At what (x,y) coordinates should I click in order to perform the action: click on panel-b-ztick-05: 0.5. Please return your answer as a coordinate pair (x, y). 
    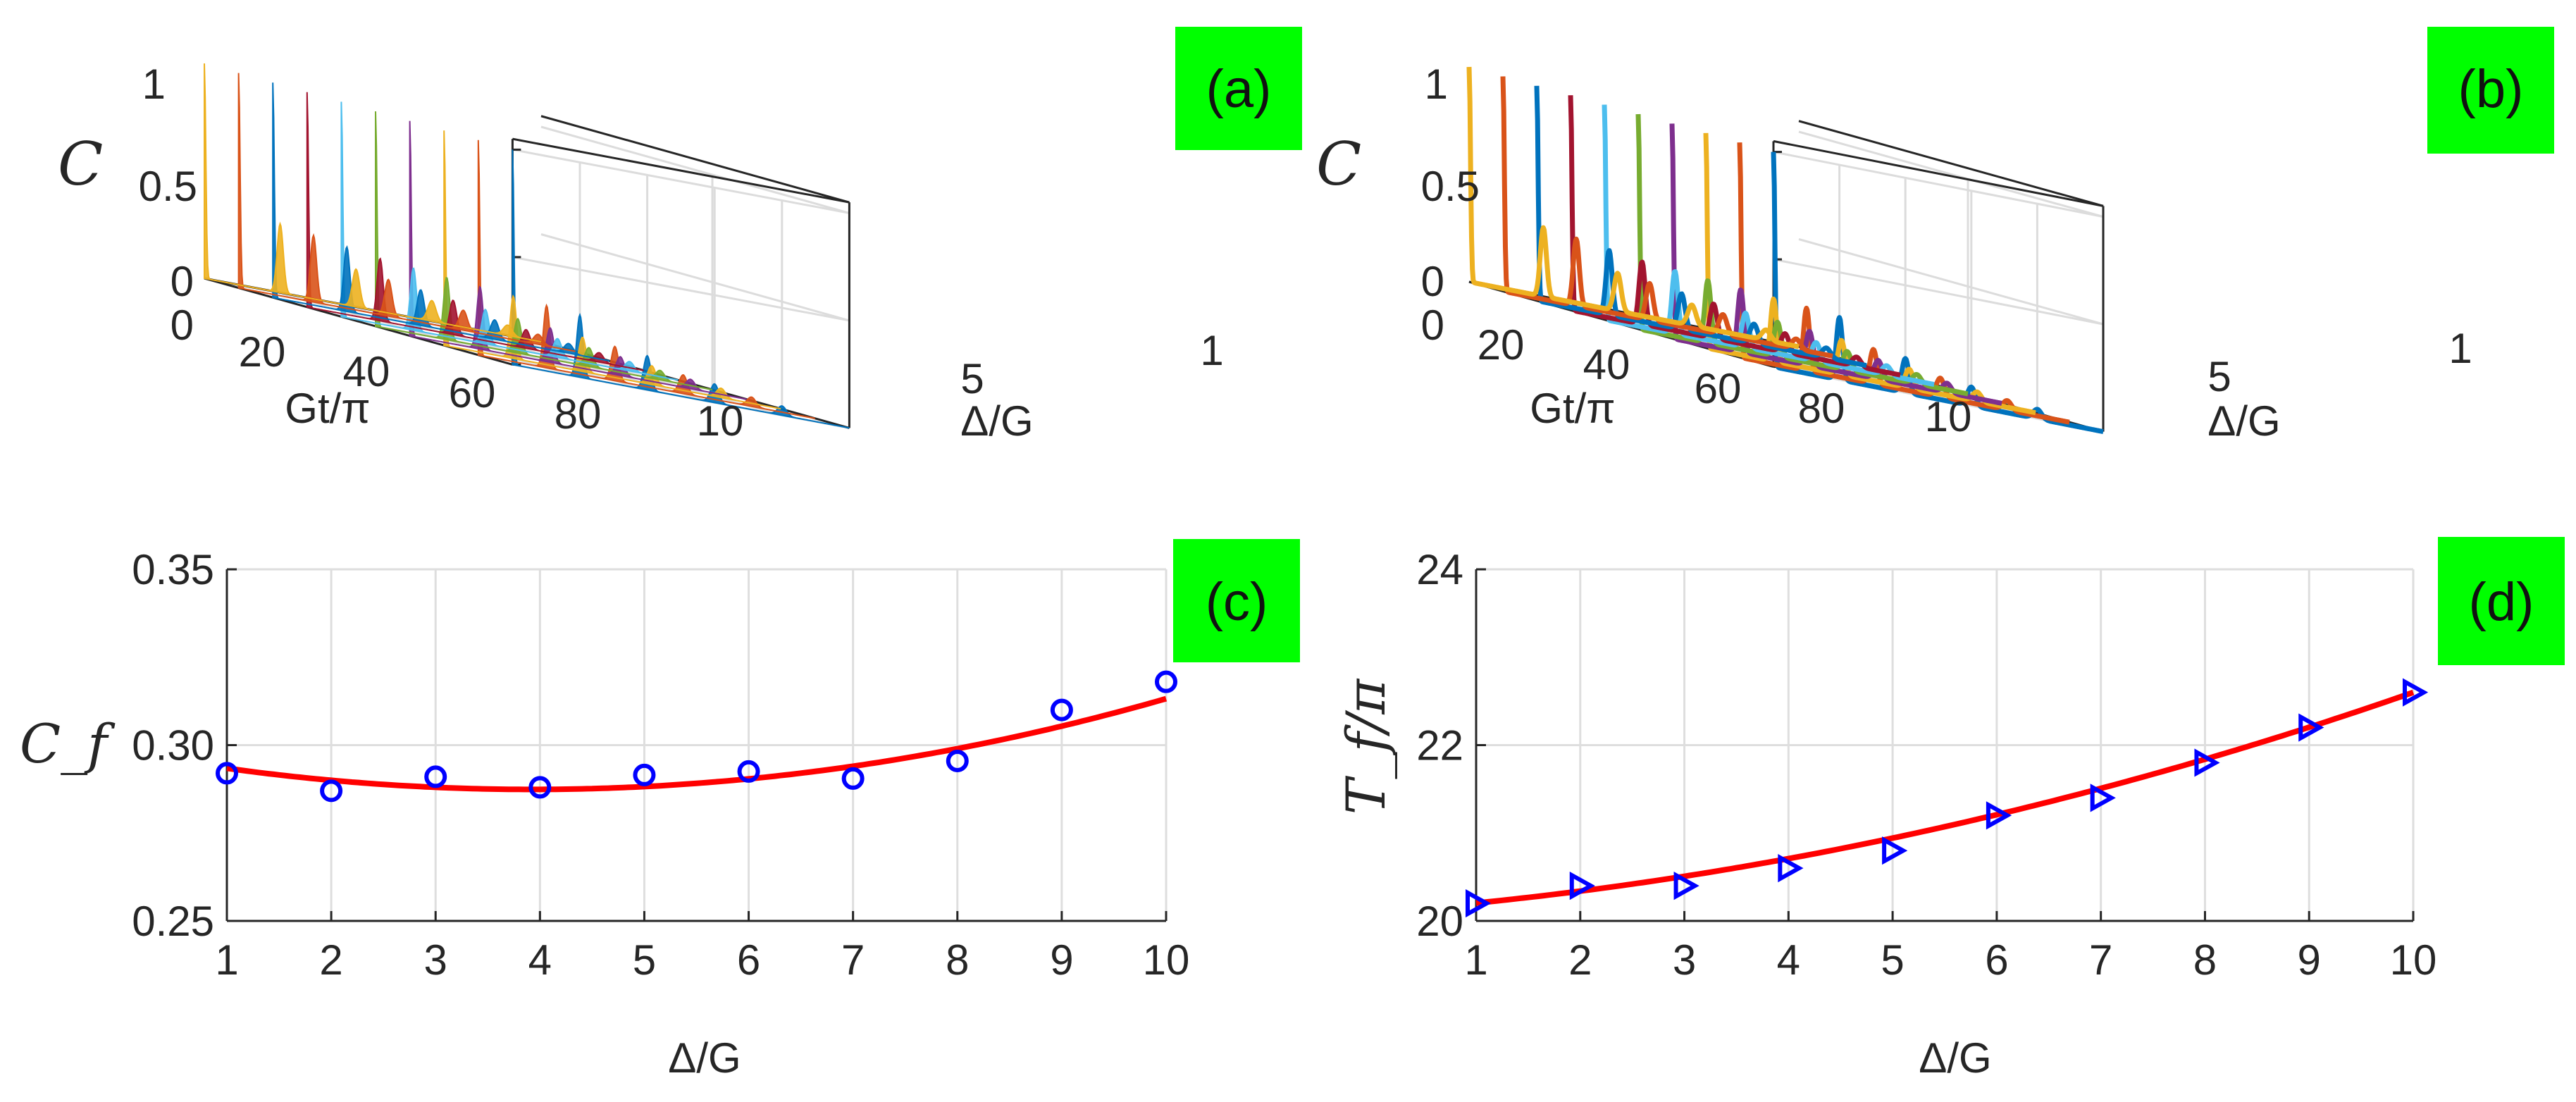
    Looking at the image, I should click on (1450, 186).